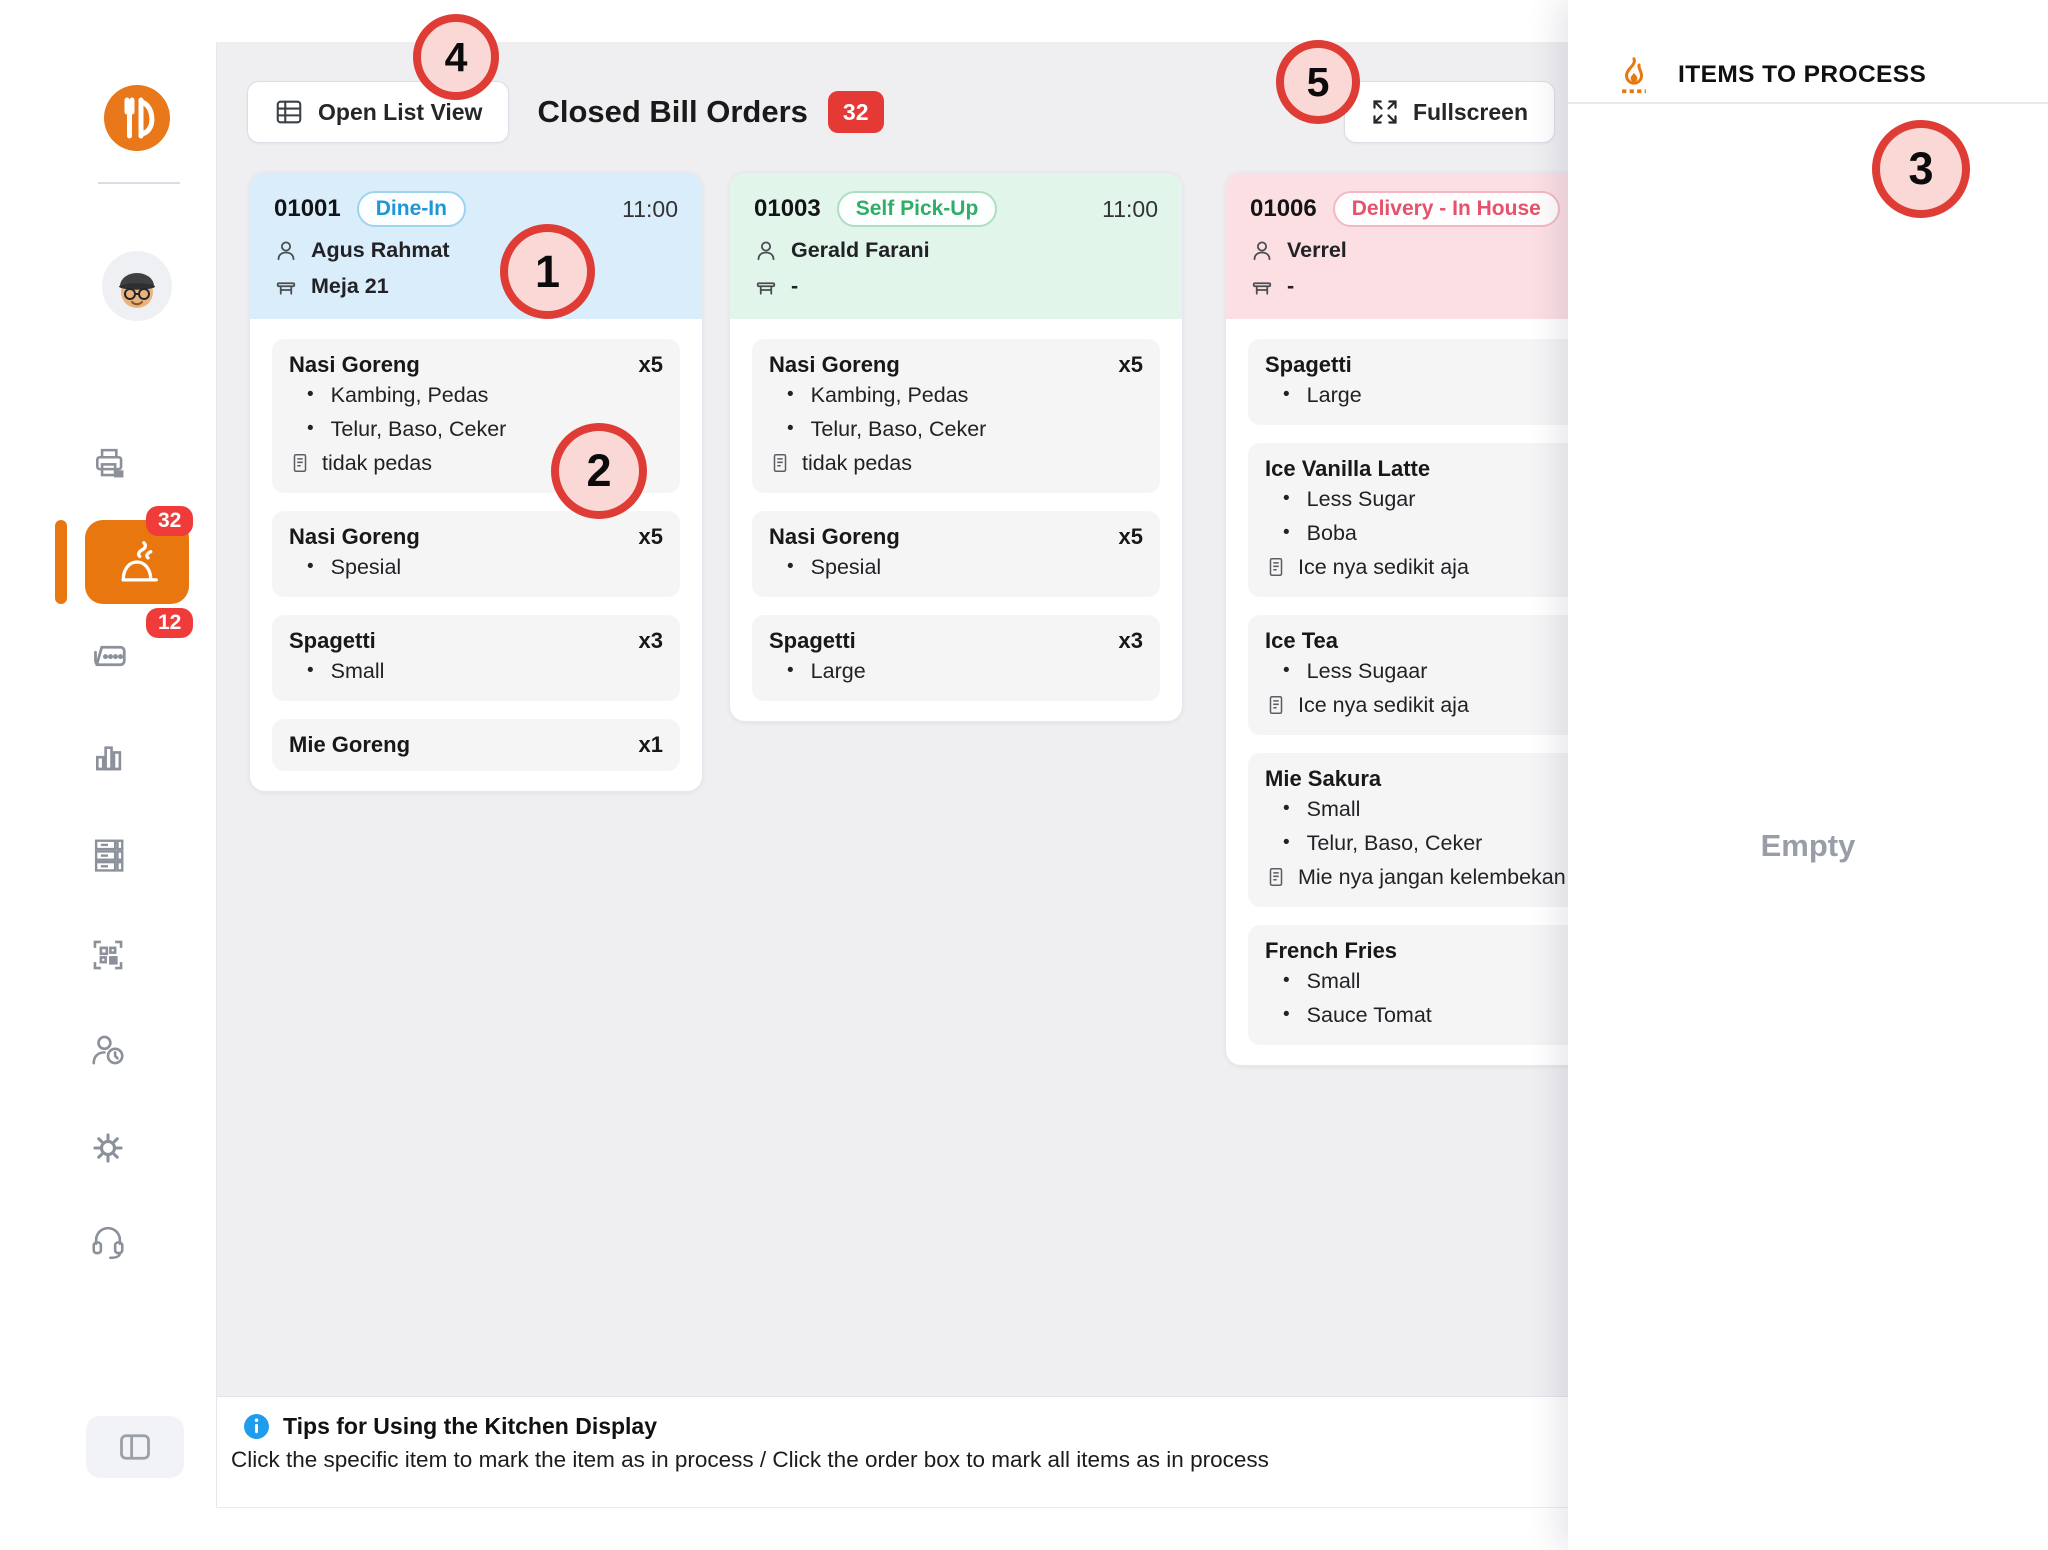 The height and width of the screenshot is (1550, 2048). Describe the element at coordinates (476, 246) in the screenshot. I see `order-card-header: 01001 Dine-In 11:00 Agus Rahmat` at that location.